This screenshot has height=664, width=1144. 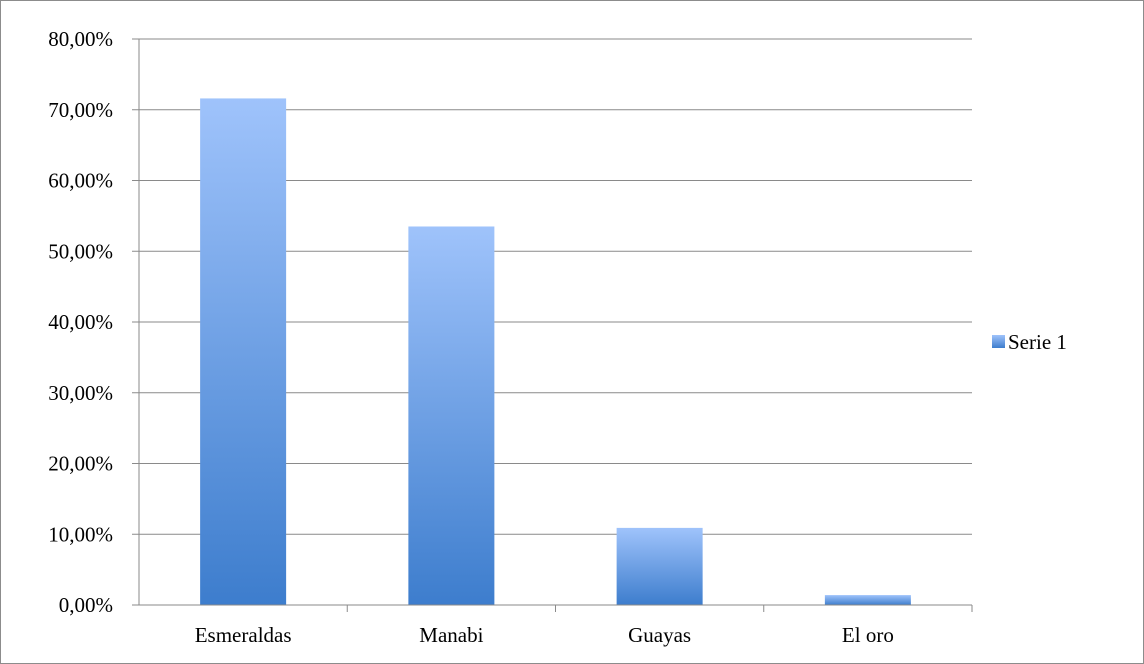 What do you see at coordinates (659, 635) in the screenshot?
I see `x-tick-label: Guayas` at bounding box center [659, 635].